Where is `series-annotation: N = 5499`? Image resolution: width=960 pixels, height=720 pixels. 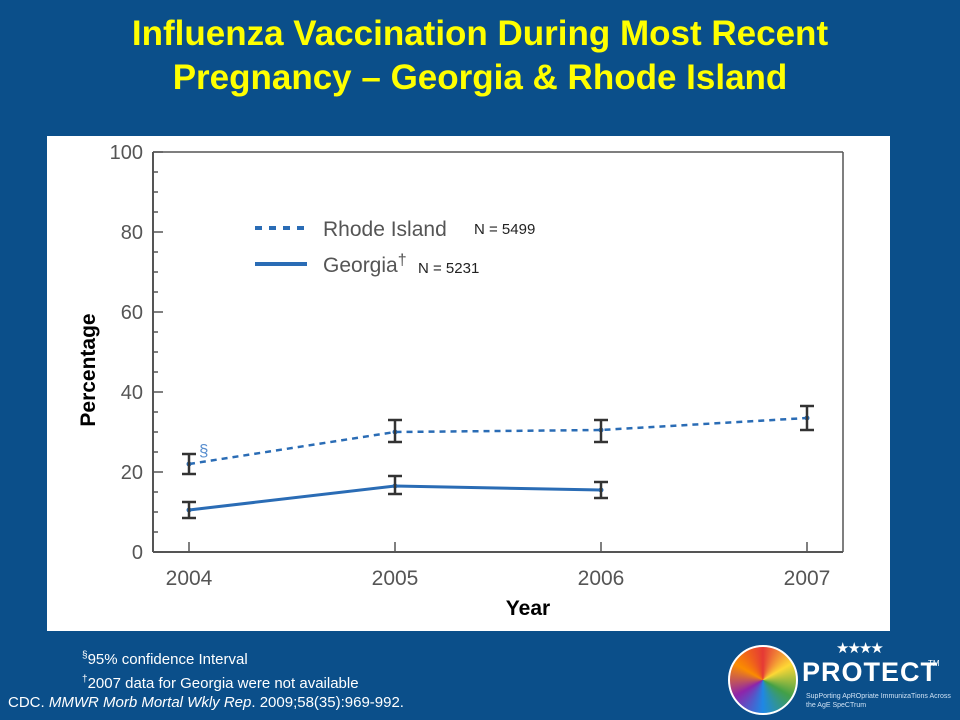
series-annotation: N = 5499 is located at coordinates (504, 229).